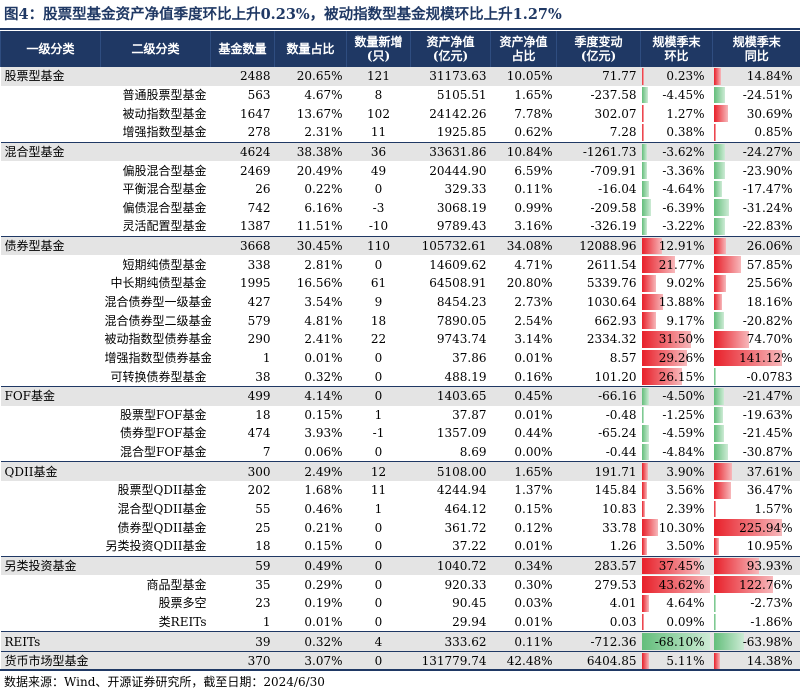 Image resolution: width=800 pixels, height=694 pixels. Describe the element at coordinates (461, 132) in the screenshot. I see `table-cell: 1925.85` at that location.